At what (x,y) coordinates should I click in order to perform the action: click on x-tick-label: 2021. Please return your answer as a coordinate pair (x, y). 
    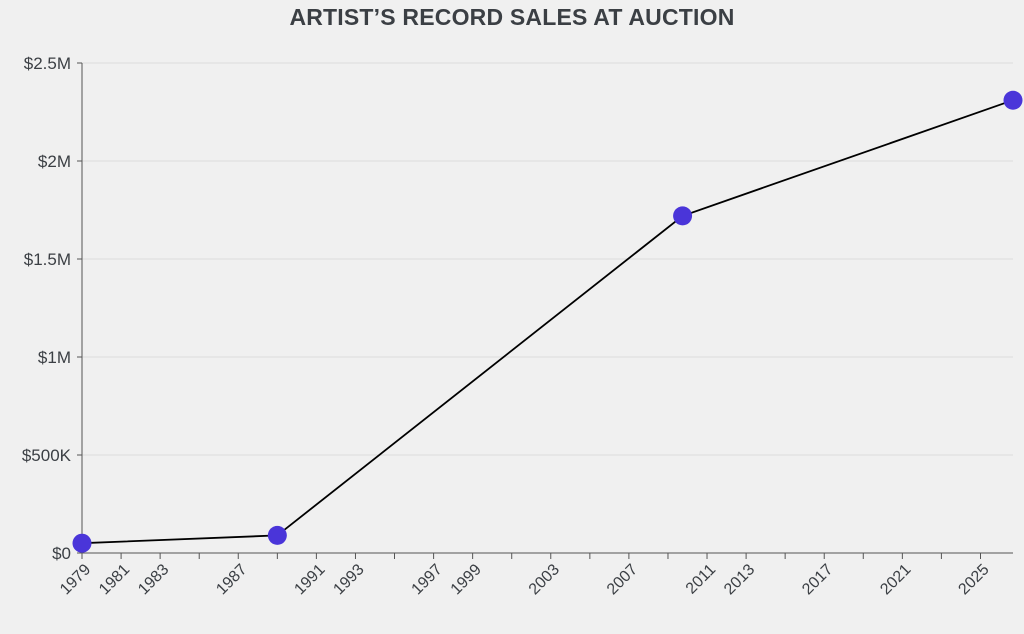
    Looking at the image, I should click on (895, 579).